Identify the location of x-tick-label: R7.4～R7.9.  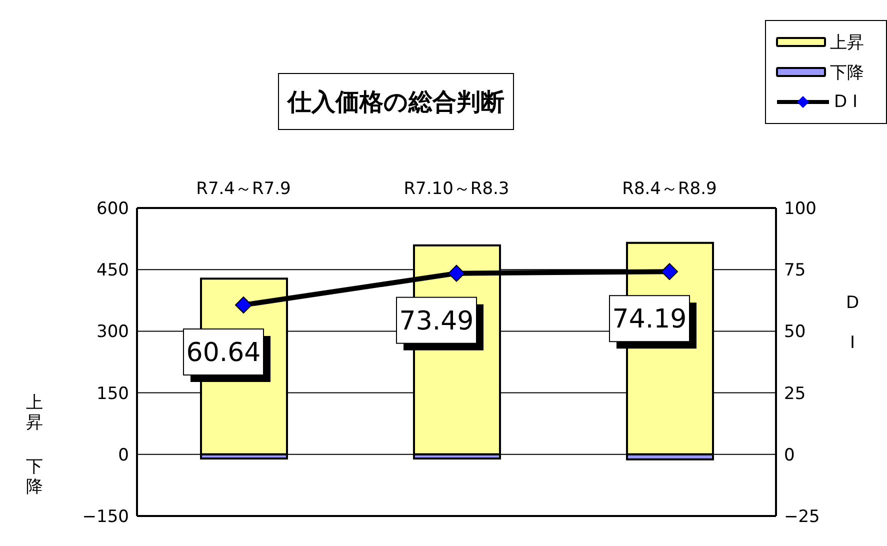
(243, 189).